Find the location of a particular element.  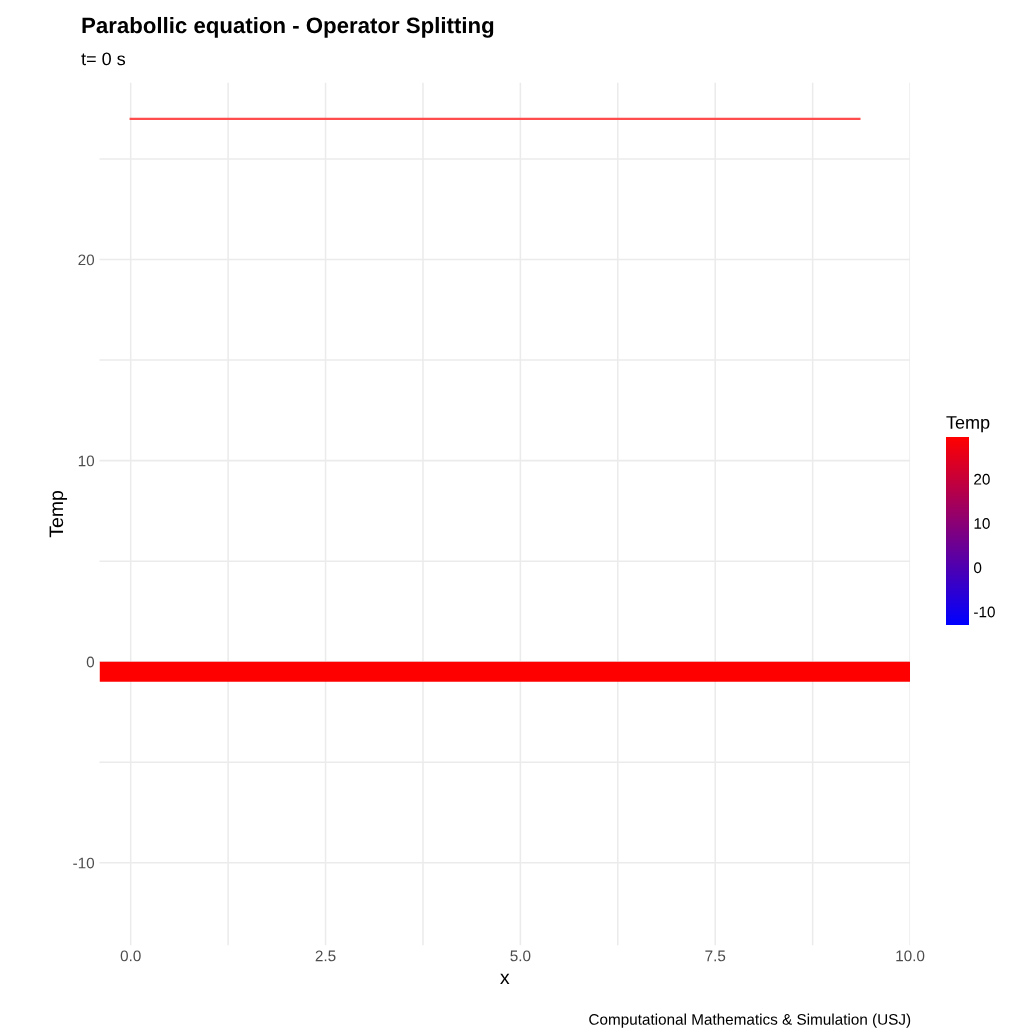

color-bar-label: -10 is located at coordinates (984, 612).